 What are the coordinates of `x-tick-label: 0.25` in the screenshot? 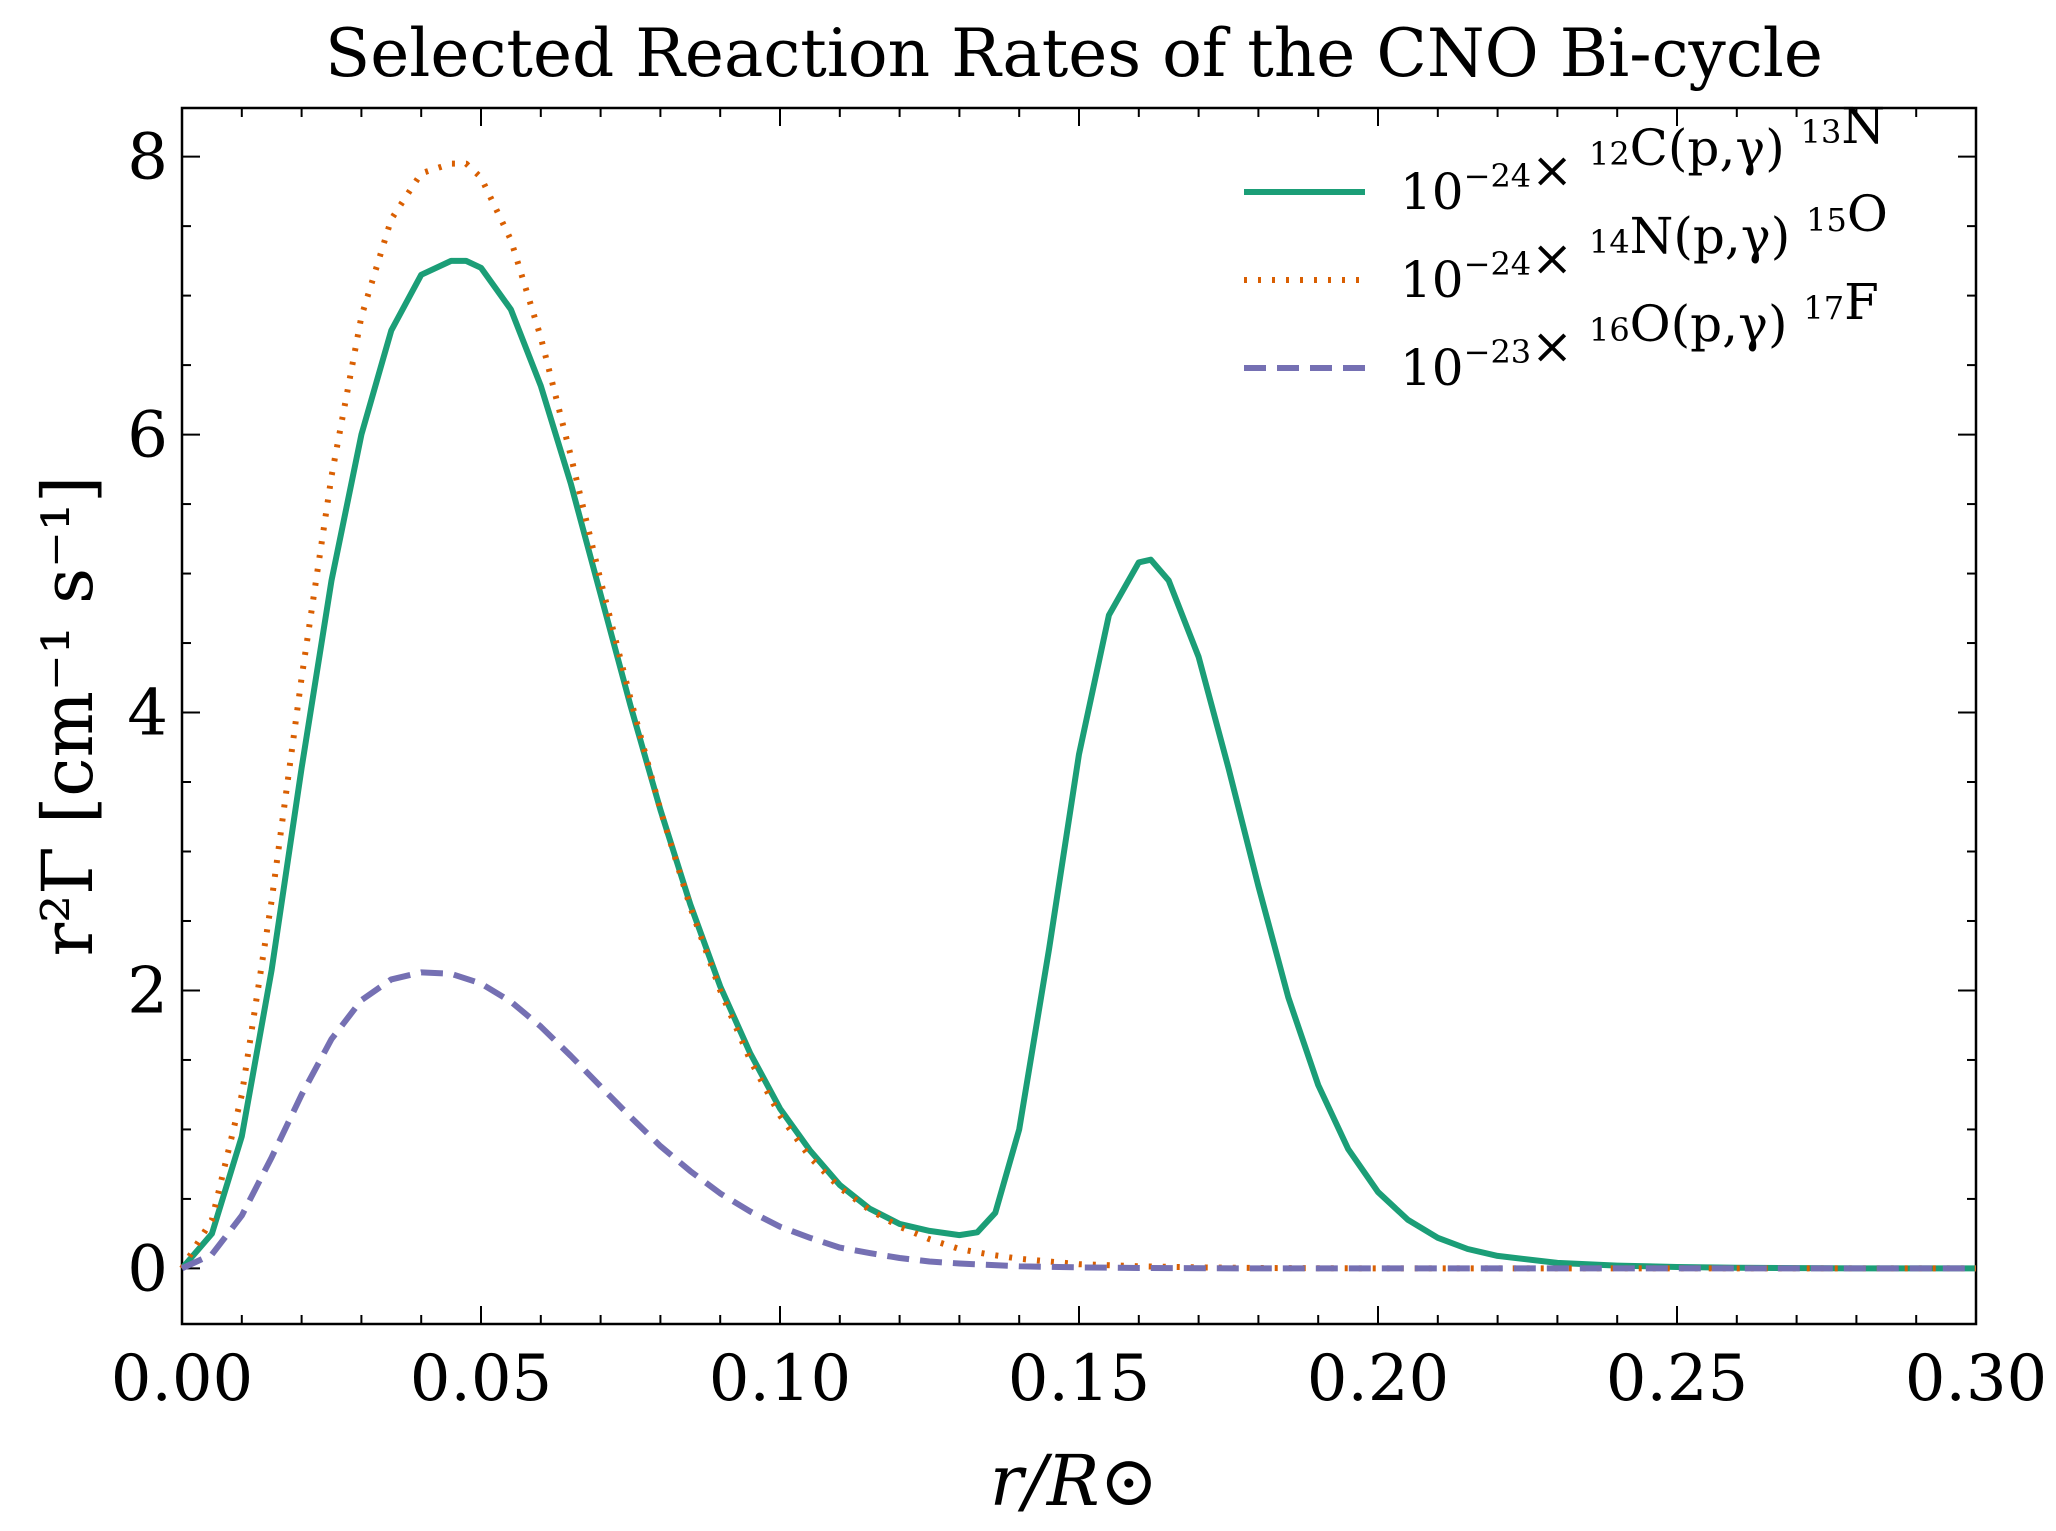 It's located at (1677, 1379).